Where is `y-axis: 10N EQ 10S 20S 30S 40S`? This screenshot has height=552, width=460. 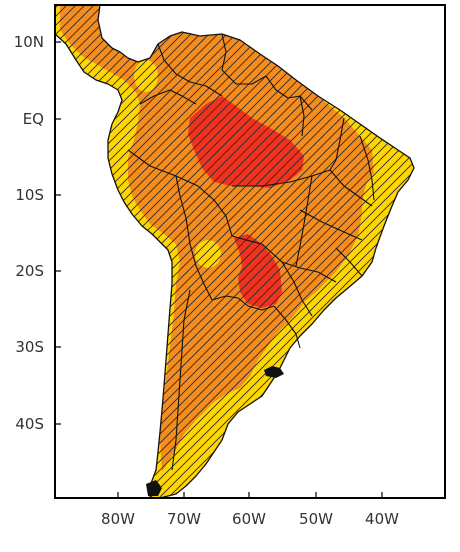
y-axis: 10N EQ 10S 20S 30S 40S is located at coordinates (37, 233).